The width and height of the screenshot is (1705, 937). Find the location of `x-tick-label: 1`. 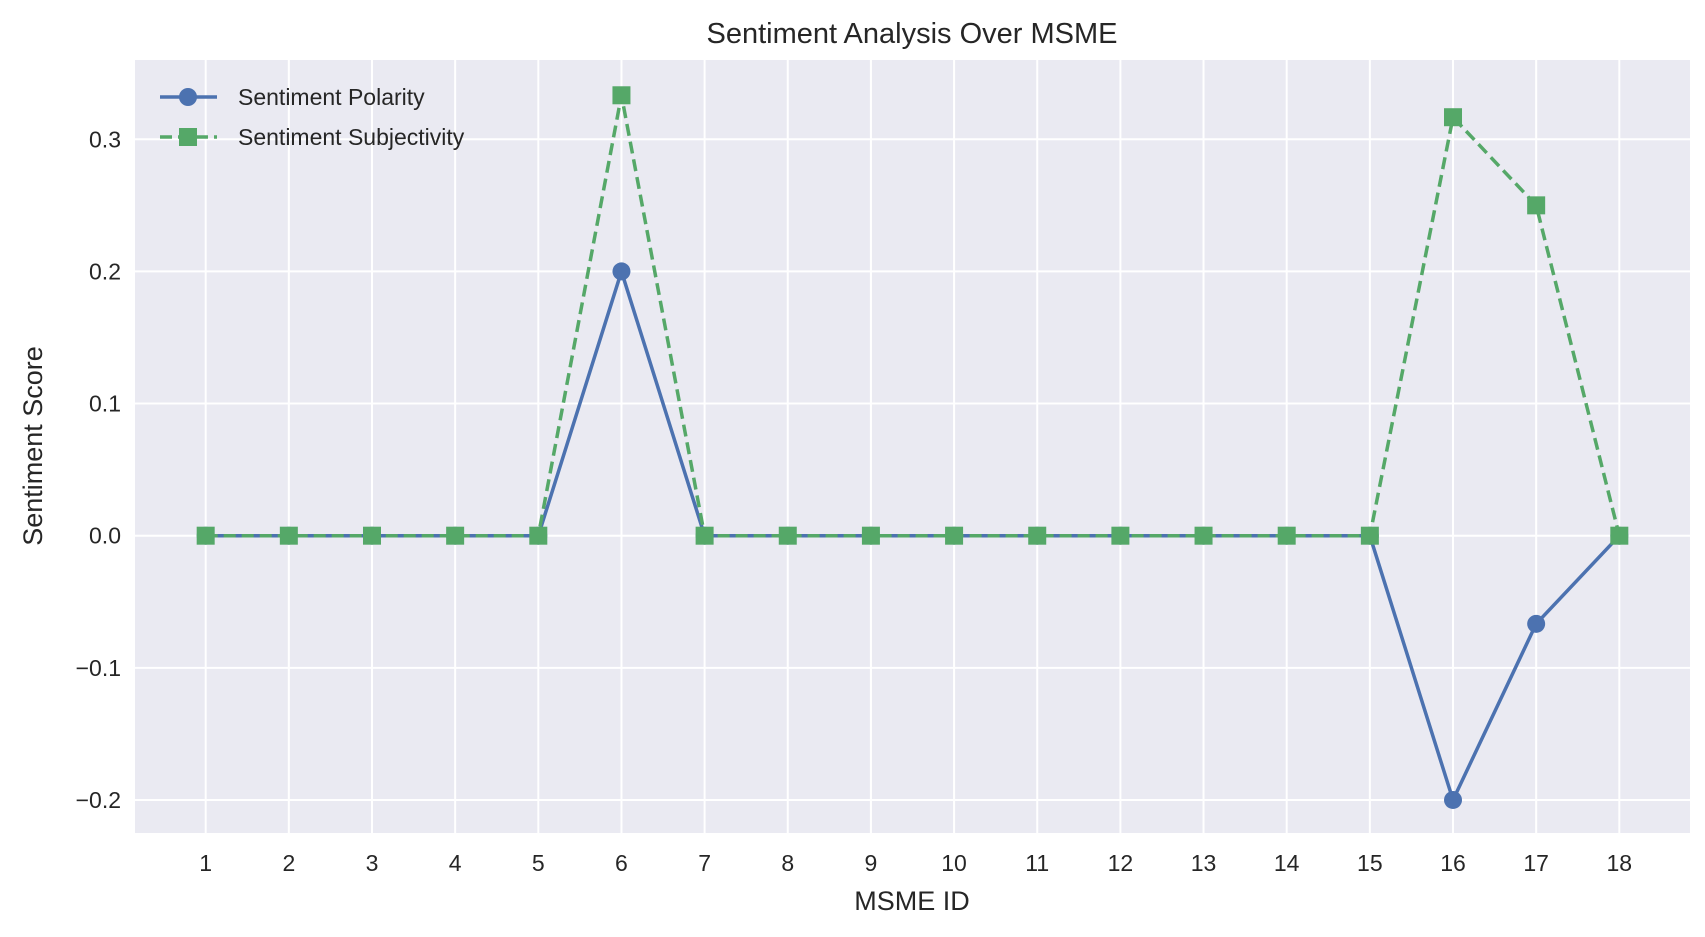

x-tick-label: 1 is located at coordinates (205, 863).